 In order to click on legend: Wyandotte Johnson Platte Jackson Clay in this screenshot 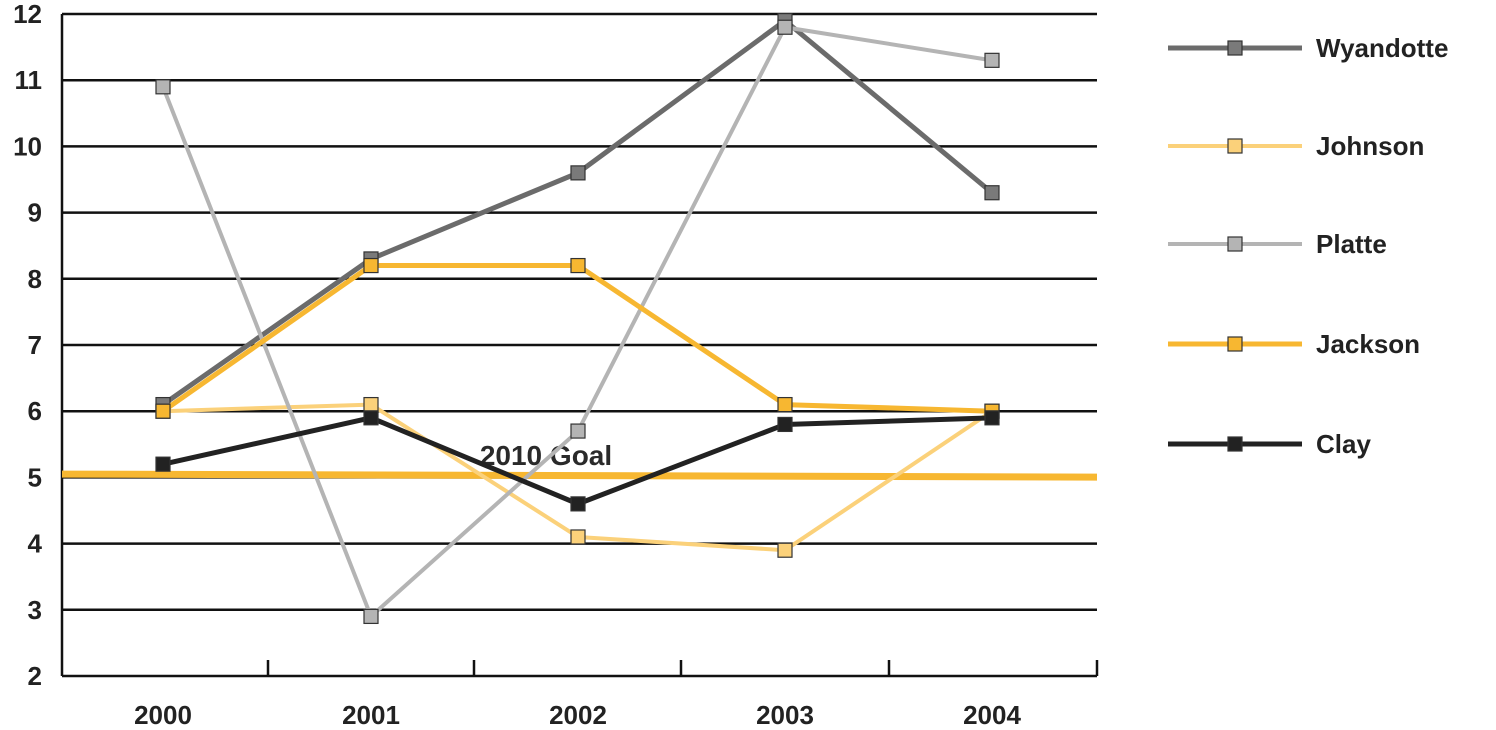, I will do `click(1308, 246)`.